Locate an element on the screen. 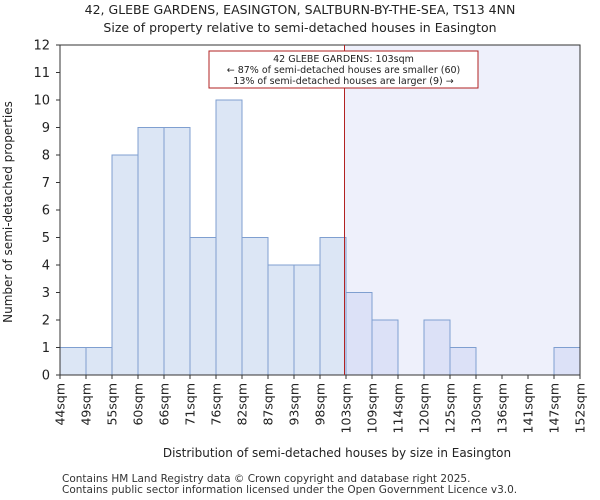 The width and height of the screenshot is (600, 500). x-tick-label-93sqm: 93sqm is located at coordinates (294, 404).